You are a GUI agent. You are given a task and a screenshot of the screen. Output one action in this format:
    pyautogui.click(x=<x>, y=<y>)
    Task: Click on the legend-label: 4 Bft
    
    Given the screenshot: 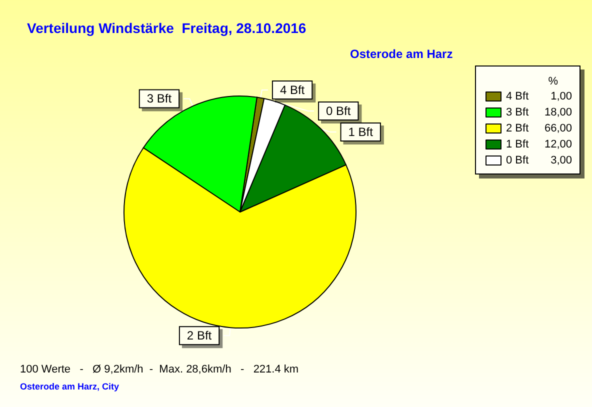 What is the action you would take?
    pyautogui.click(x=517, y=96)
    